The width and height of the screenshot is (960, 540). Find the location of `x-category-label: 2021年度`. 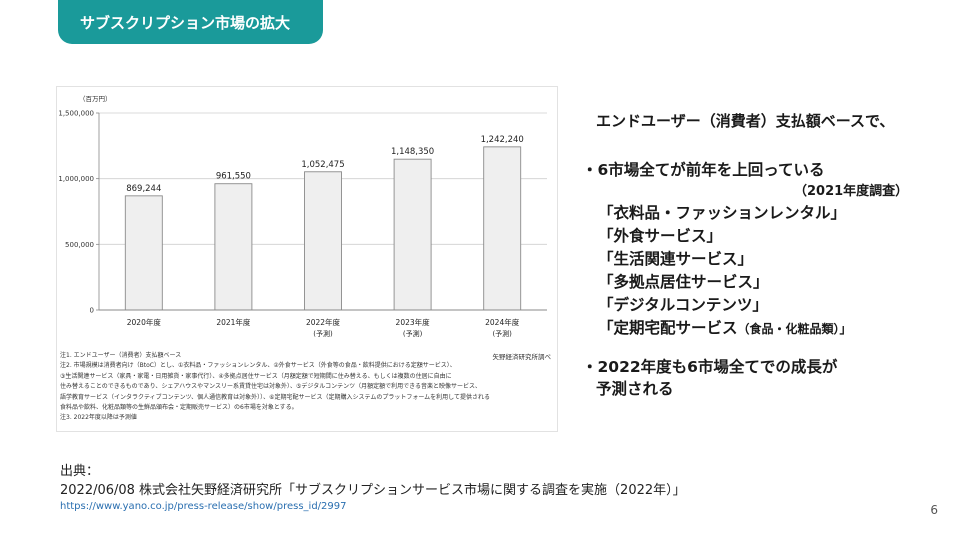

x-category-label: 2021年度 is located at coordinates (233, 322).